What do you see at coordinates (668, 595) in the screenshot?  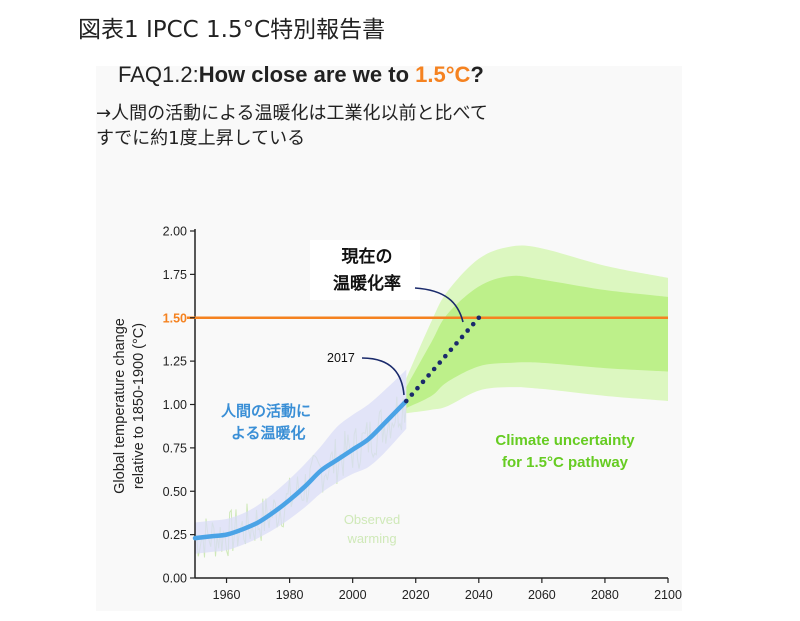 I see `x-tick-label: 2100` at bounding box center [668, 595].